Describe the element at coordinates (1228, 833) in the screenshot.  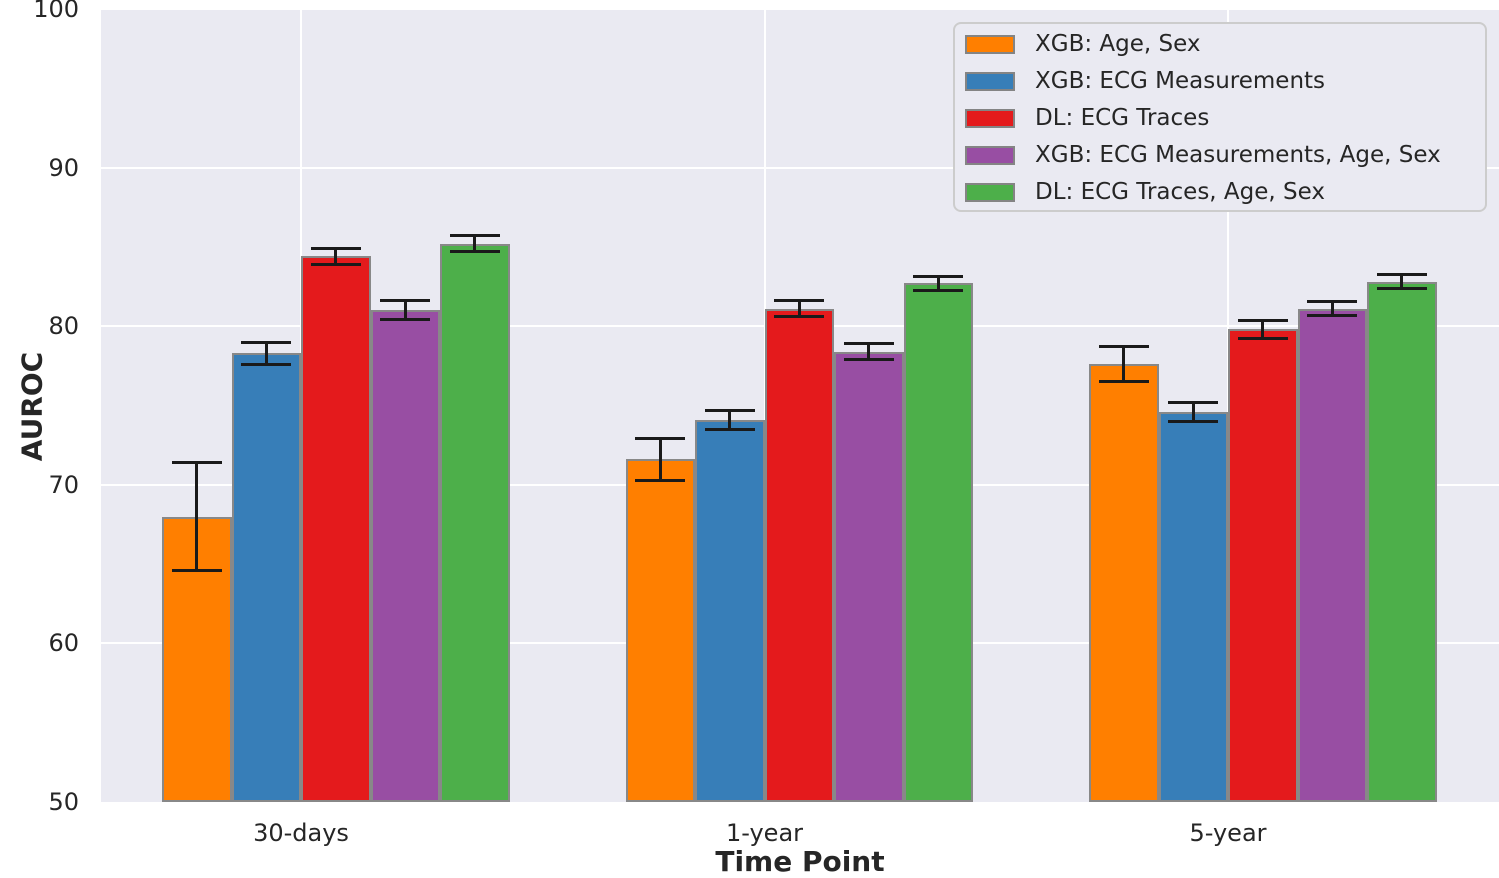
I see `x-tick-label: 5-year` at that location.